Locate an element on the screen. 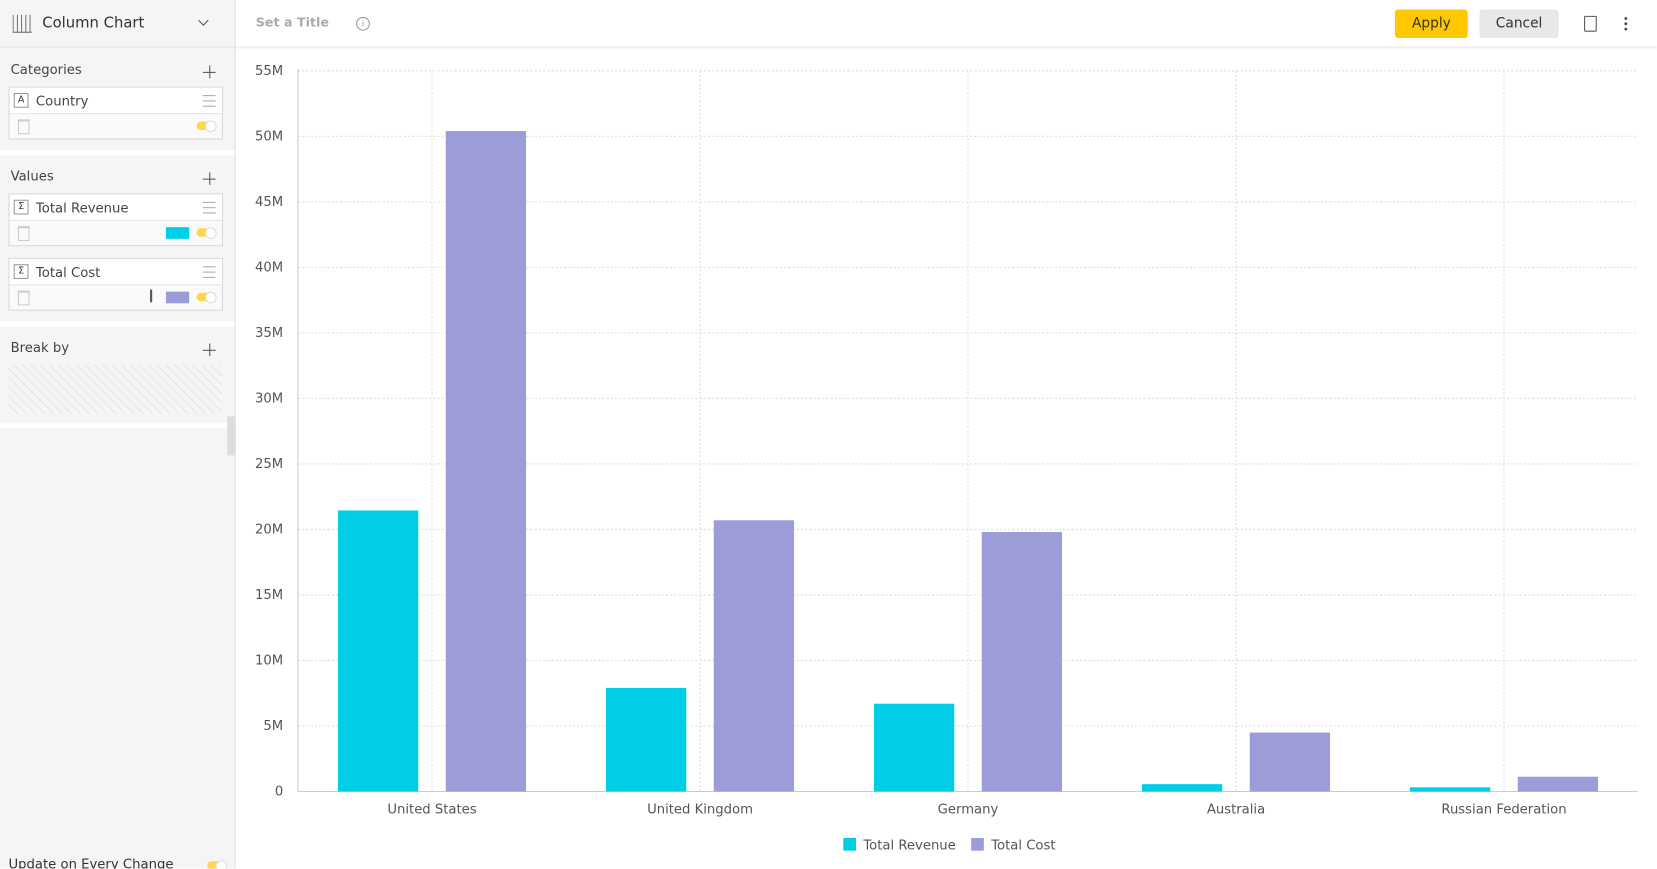 This screenshot has width=1657, height=869. x-tick-label: Russian Federation is located at coordinates (1503, 809).